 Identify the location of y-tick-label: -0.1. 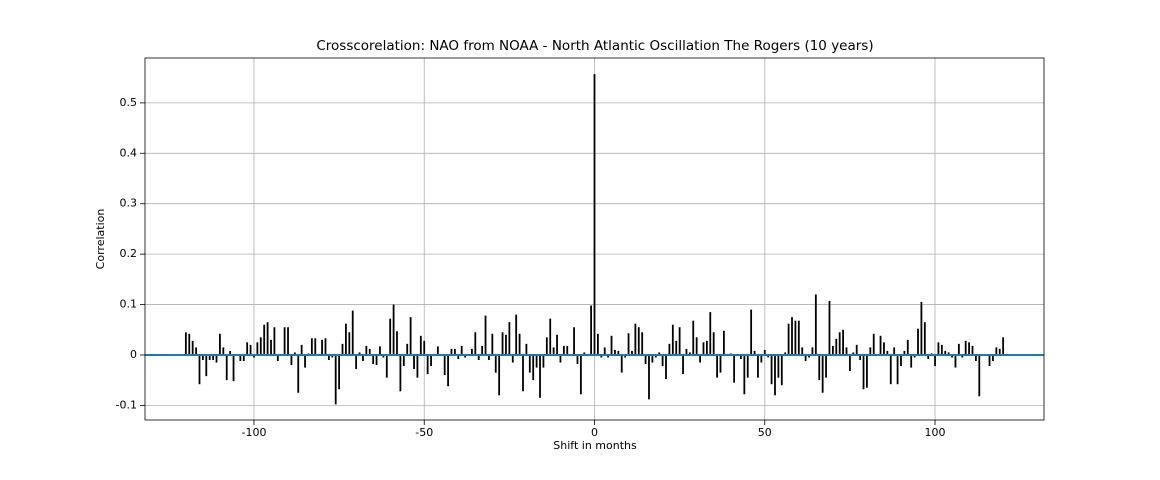
(126, 404).